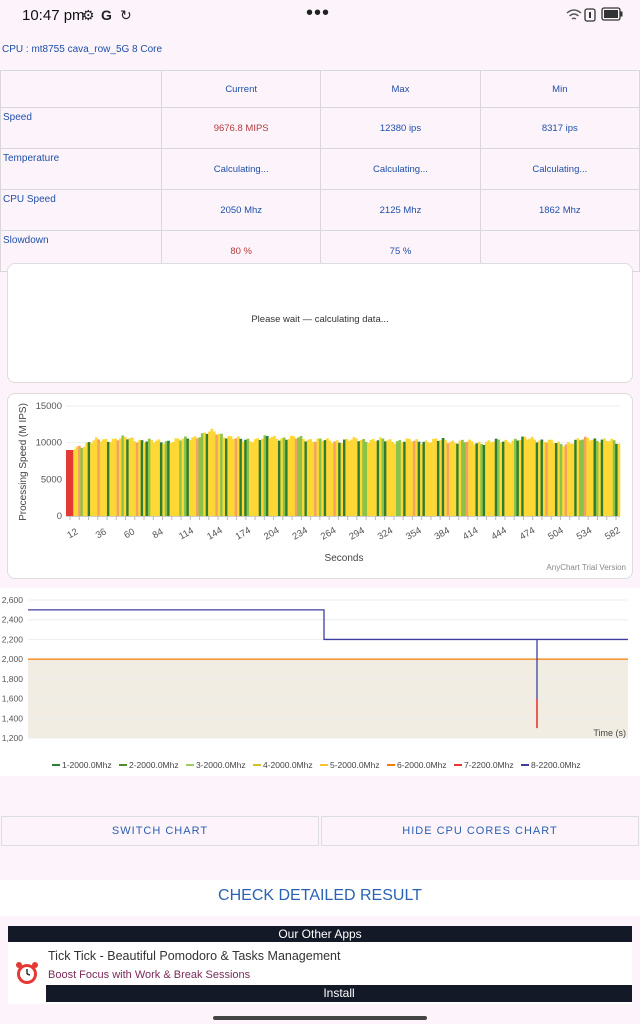 This screenshot has height=1024, width=640. I want to click on cell-min: 8317 ips, so click(559, 128).